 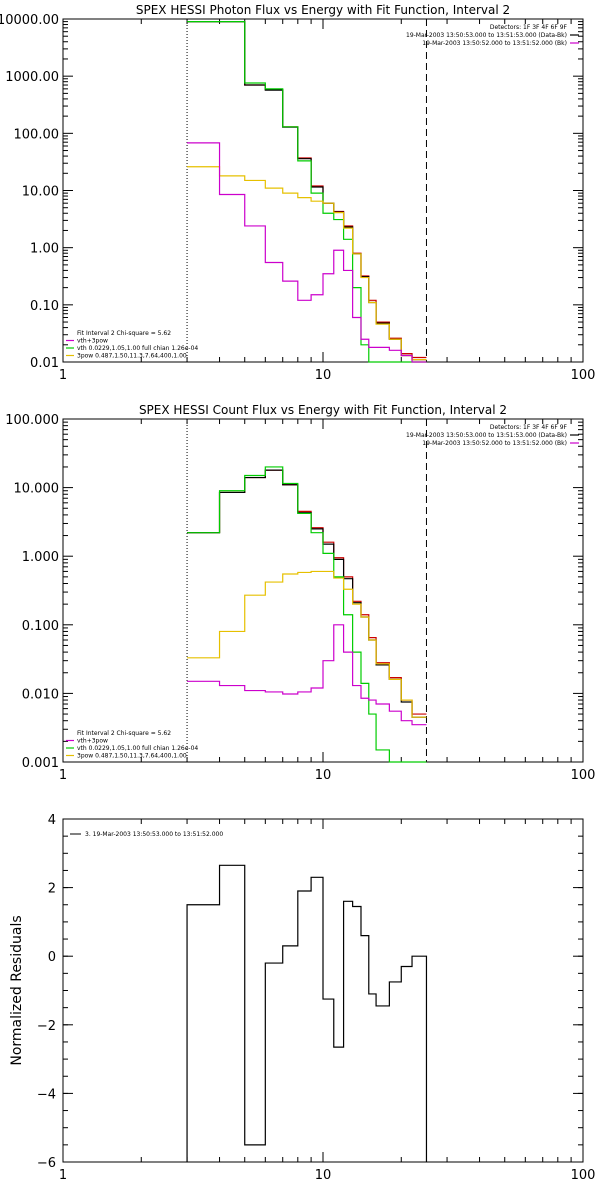 I want to click on chart1-x-tick-label: 10, so click(x=323, y=375).